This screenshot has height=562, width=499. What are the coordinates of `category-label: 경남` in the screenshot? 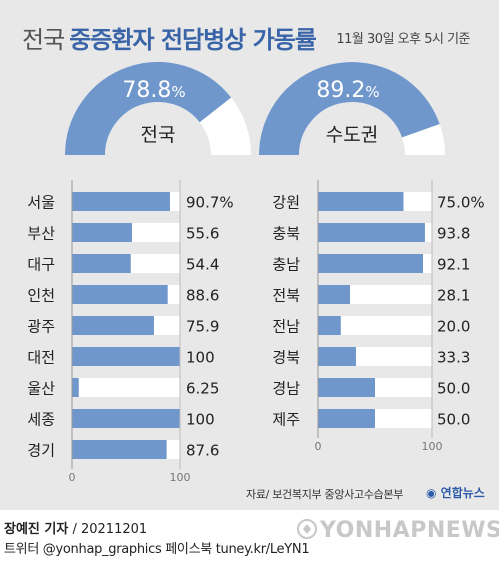 It's located at (286, 389).